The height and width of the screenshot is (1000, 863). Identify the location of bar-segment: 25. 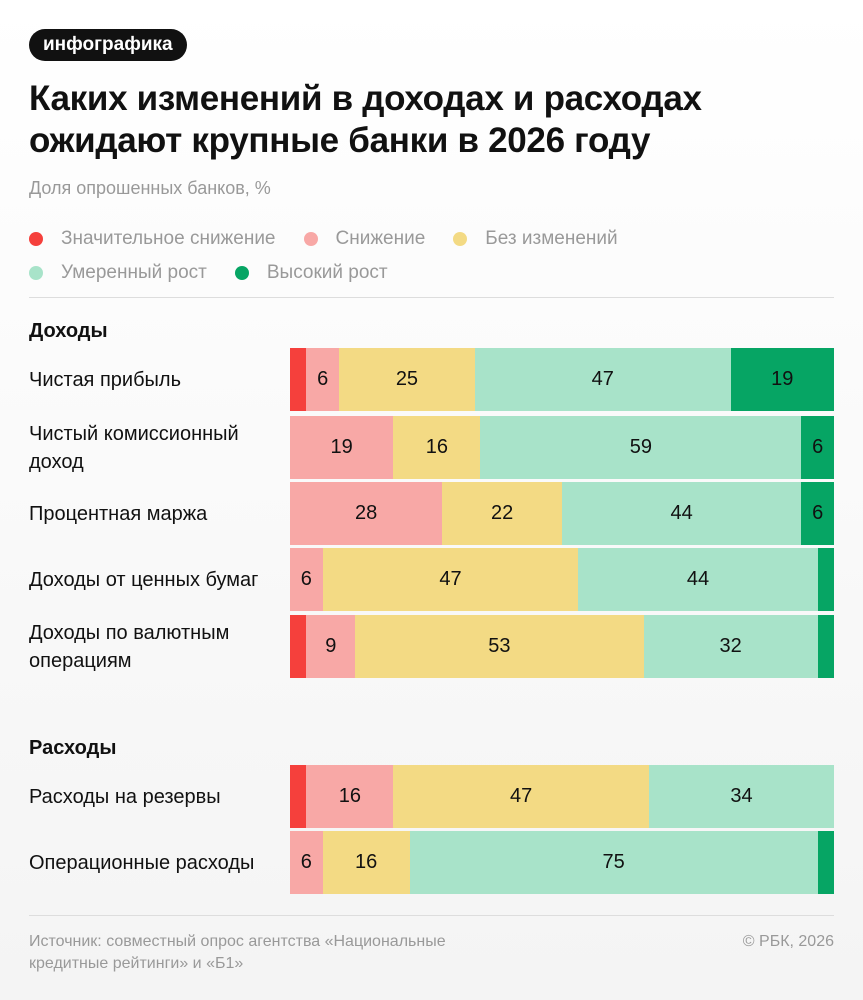
(406, 379).